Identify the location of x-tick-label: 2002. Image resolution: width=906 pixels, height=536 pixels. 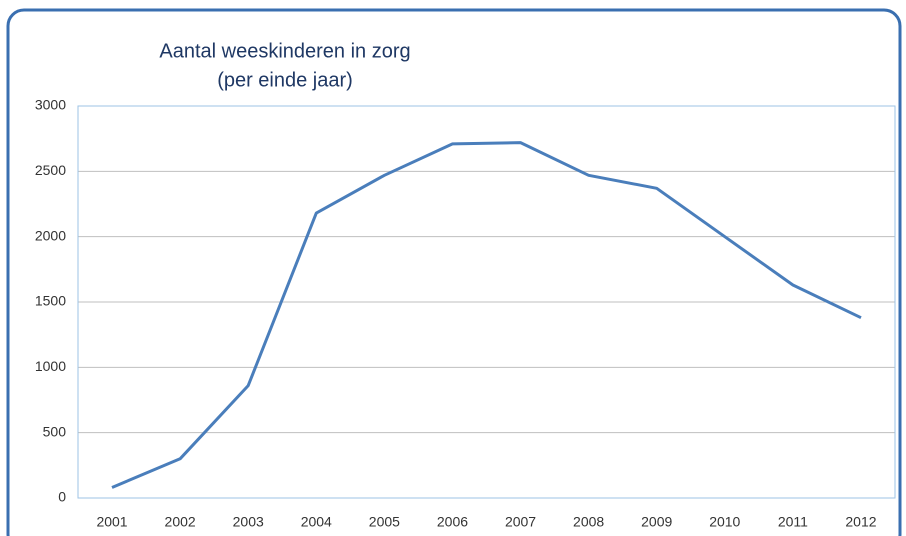
(180, 522).